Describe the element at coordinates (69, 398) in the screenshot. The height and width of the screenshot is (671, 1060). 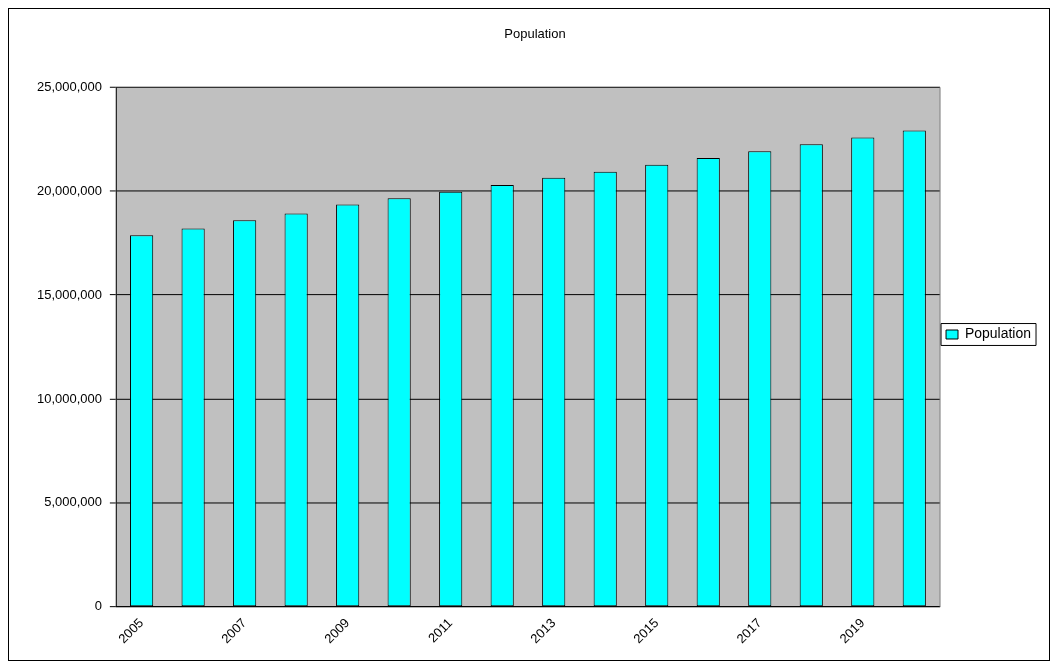
I see `y-tick-label: 10,000,000` at that location.